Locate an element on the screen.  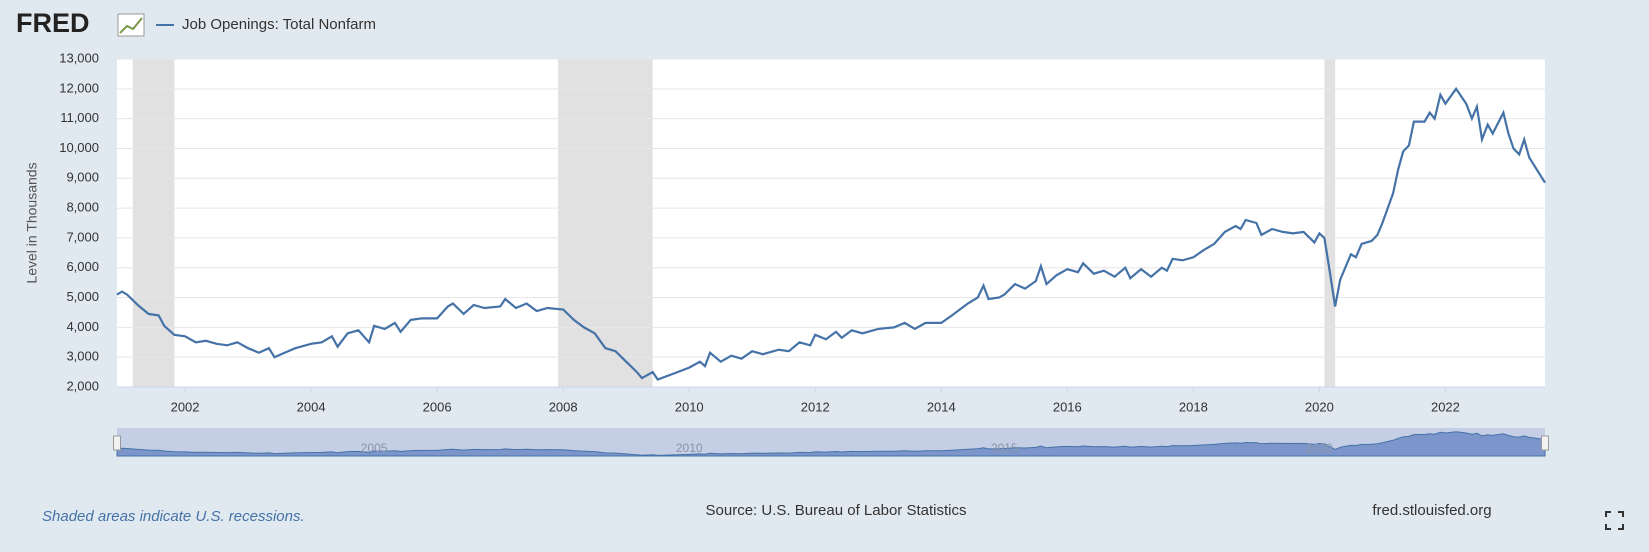
y-tick-label: 8,000 is located at coordinates (82, 207).